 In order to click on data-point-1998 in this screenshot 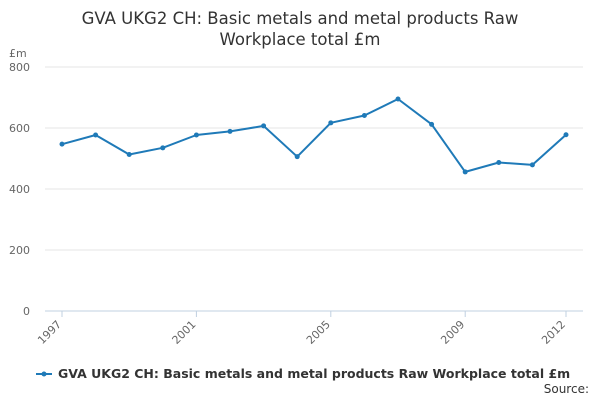, I will do `click(96, 135)`.